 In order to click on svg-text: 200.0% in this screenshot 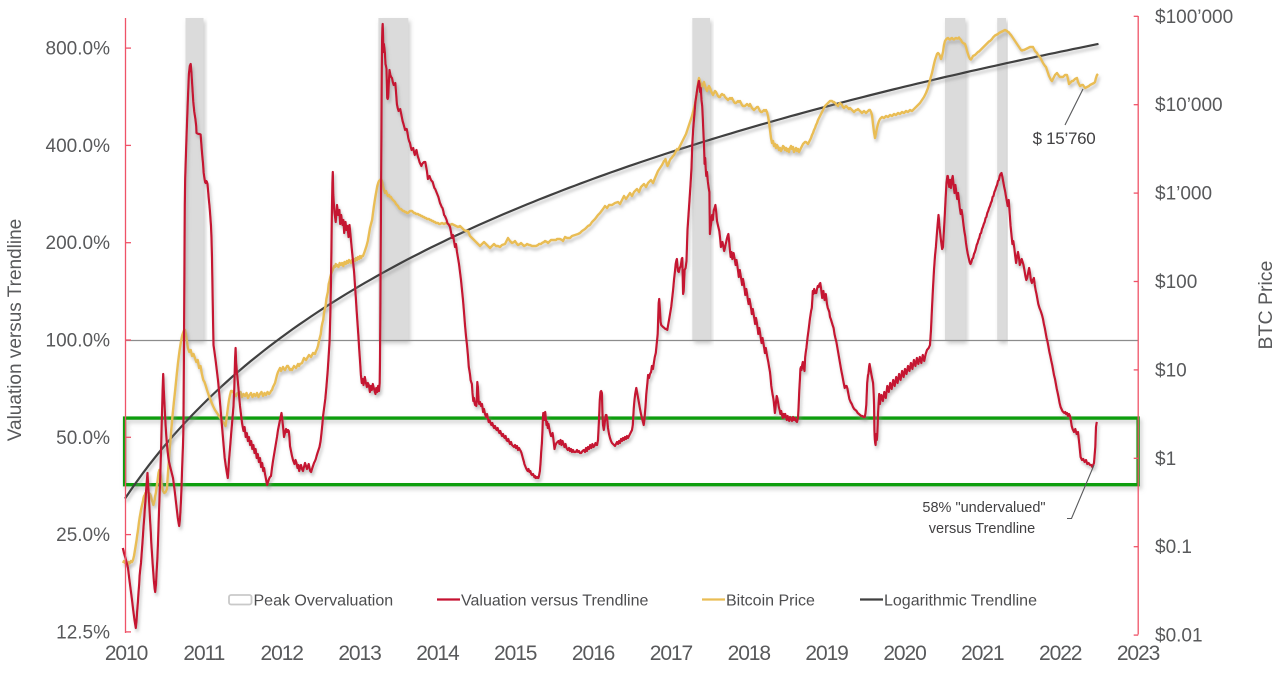, I will do `click(78, 243)`.